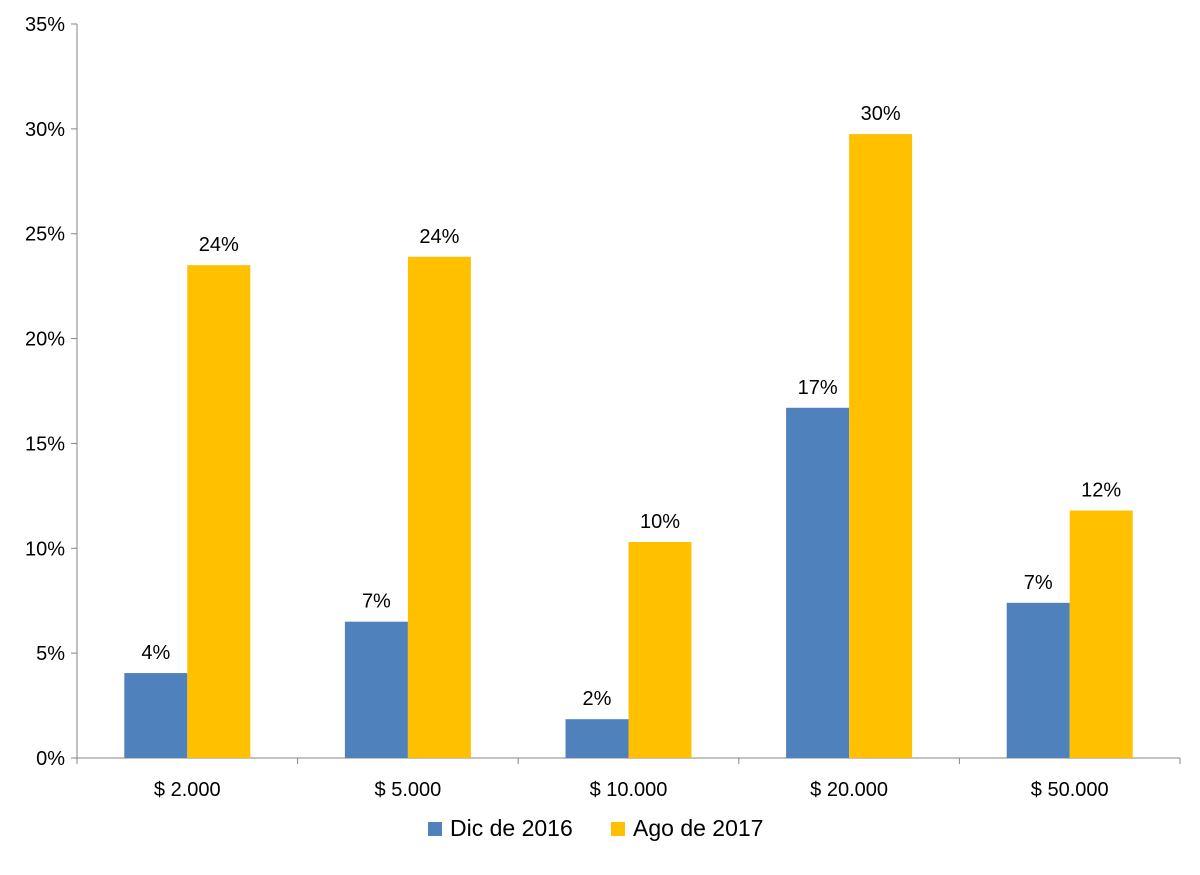  Describe the element at coordinates (45, 549) in the screenshot. I see `y-tick-label: 10%` at that location.